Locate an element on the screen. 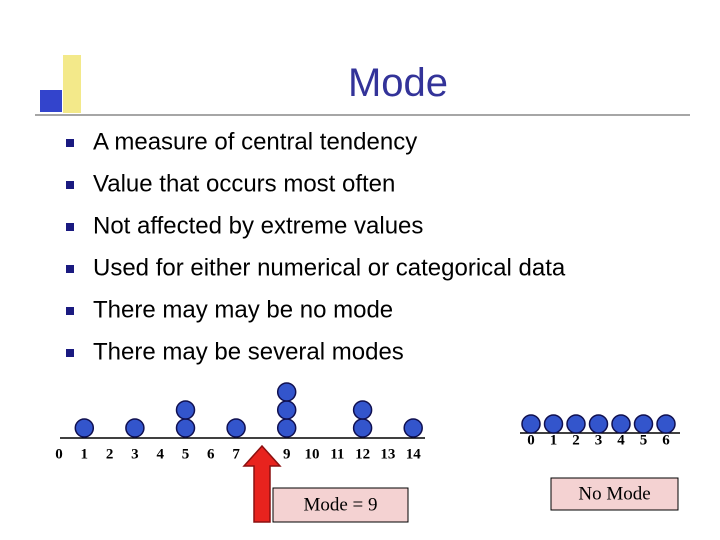 This screenshot has width=720, height=540. bullet-text: There may be several modes is located at coordinates (248, 351).